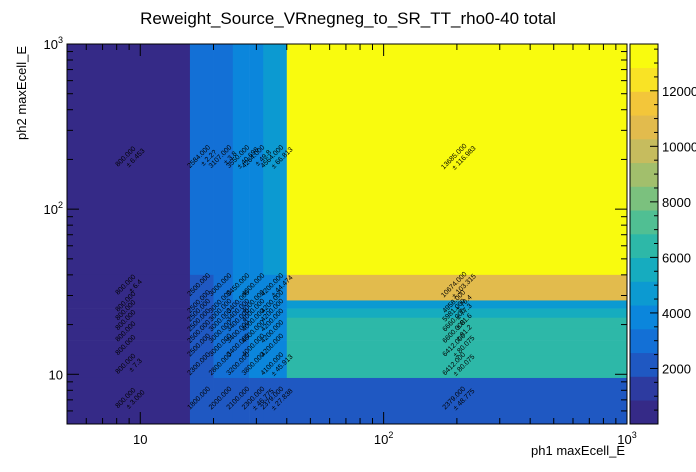 Image resolution: width=696 pixels, height=472 pixels. I want to click on colorbar-frame, so click(644, 234).